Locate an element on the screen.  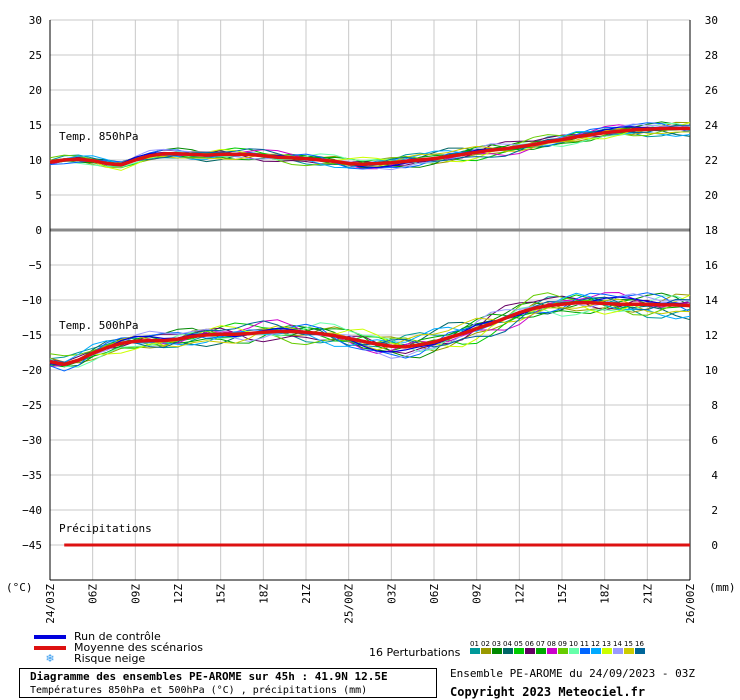
series-annotation: Temp. 500hPa is located at coordinates (98, 325).